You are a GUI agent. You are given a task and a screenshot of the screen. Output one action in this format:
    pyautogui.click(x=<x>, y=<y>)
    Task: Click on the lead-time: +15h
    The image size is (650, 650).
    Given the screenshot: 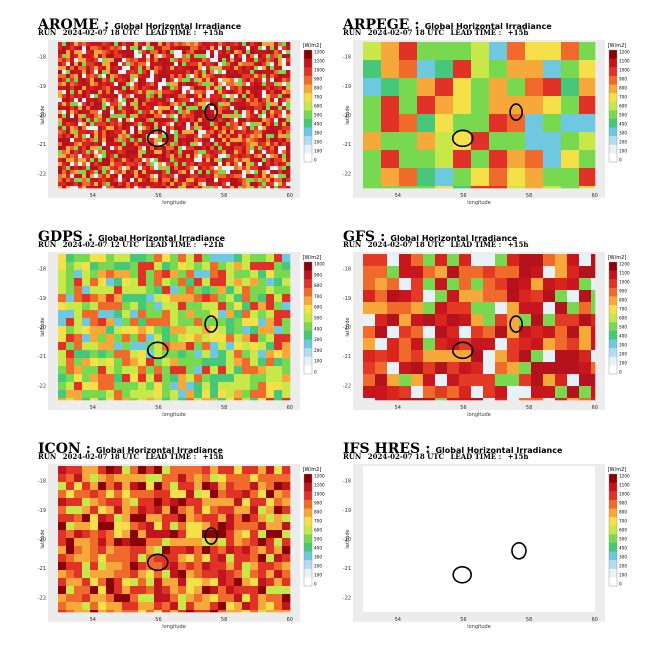 What is the action you would take?
    pyautogui.click(x=213, y=456)
    